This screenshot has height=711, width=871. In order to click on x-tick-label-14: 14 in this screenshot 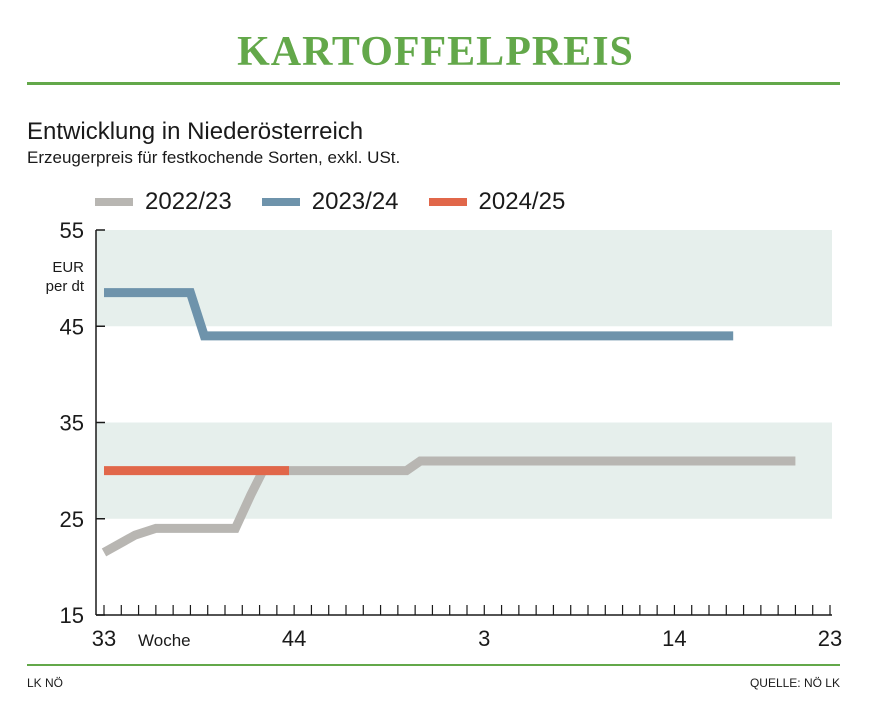, I will do `click(674, 638)`.